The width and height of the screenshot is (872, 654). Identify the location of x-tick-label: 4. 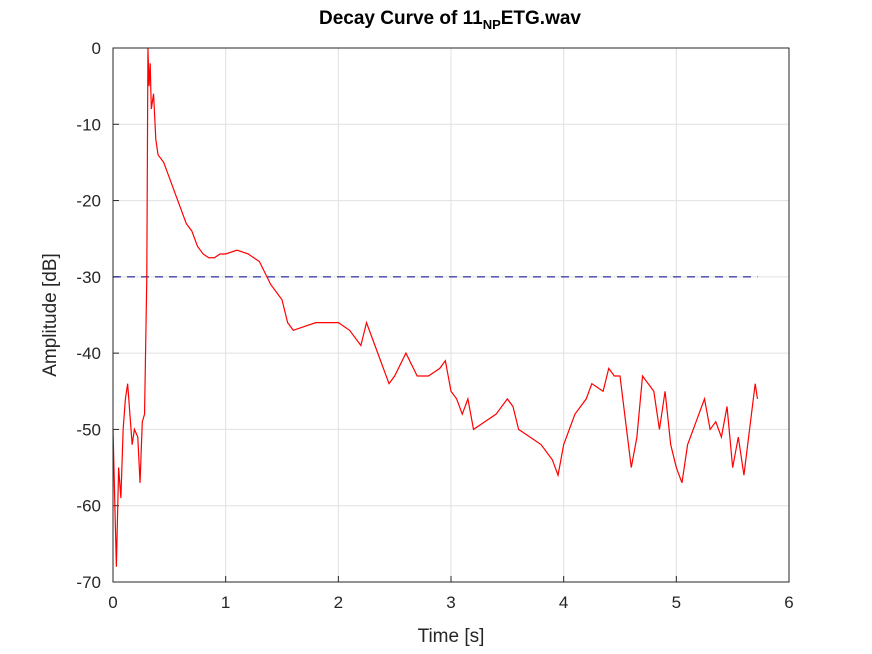
(563, 602).